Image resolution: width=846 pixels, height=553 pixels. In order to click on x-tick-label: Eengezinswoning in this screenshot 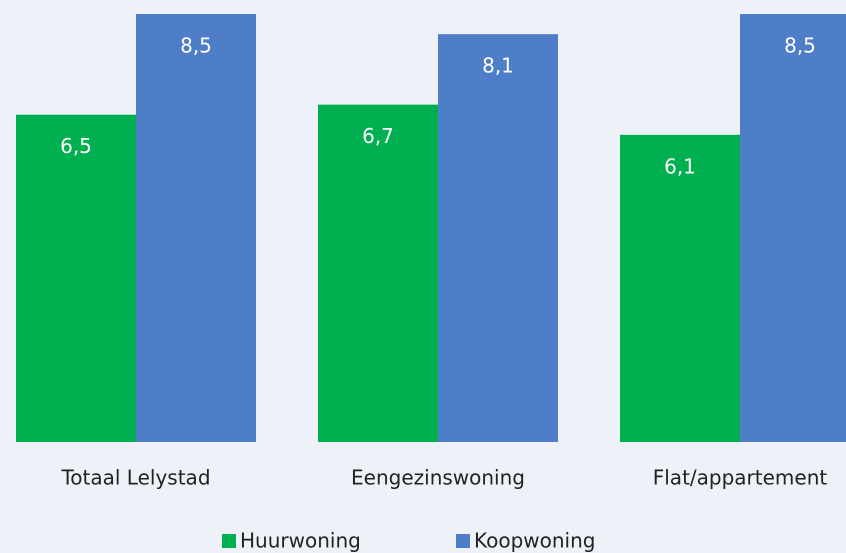, I will do `click(438, 478)`.